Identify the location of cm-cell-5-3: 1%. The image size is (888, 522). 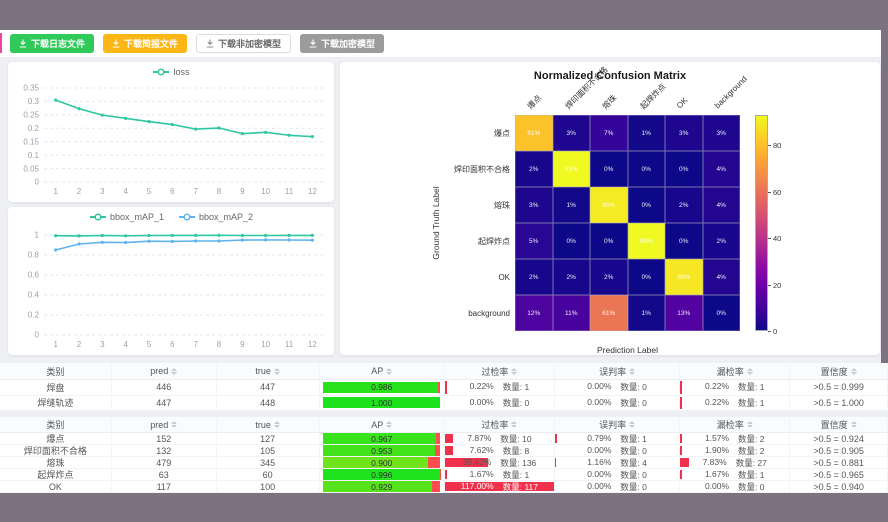
(646, 313).